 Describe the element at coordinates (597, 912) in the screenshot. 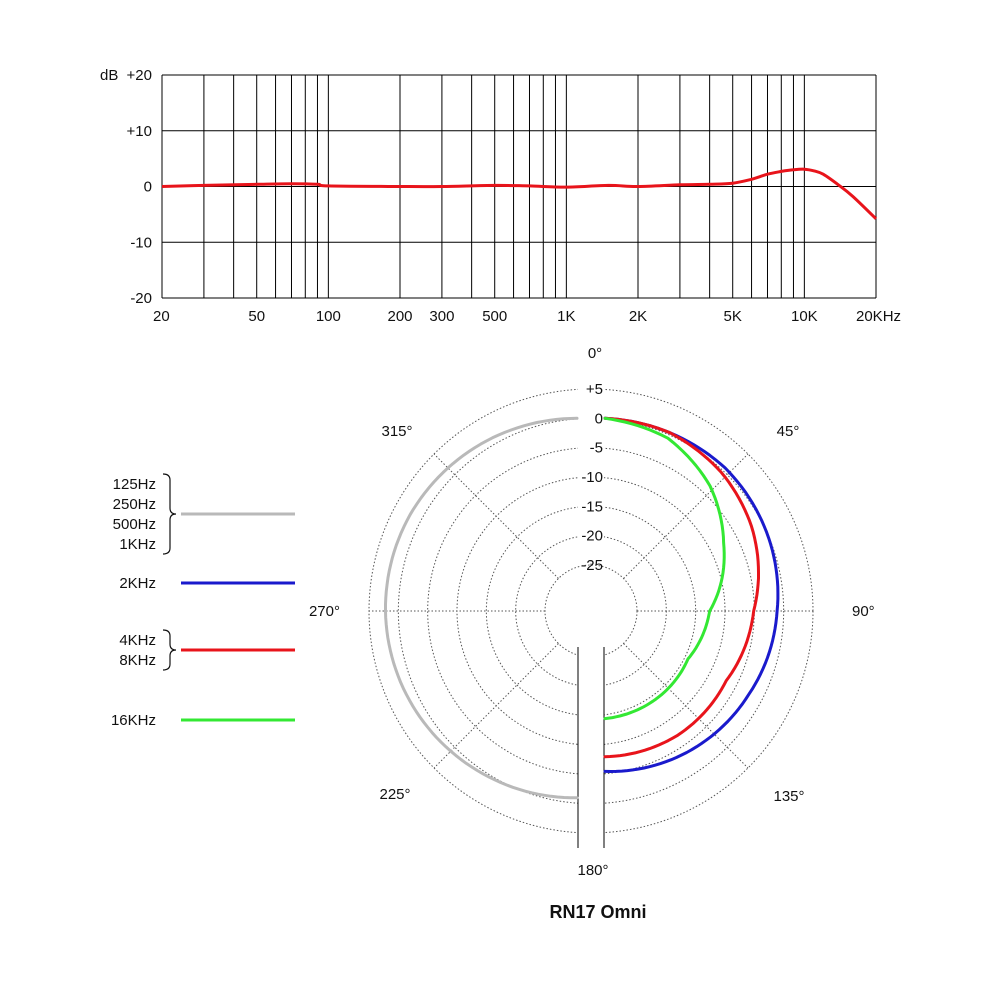

I see `polar-chart-title: RN17 Omni` at that location.